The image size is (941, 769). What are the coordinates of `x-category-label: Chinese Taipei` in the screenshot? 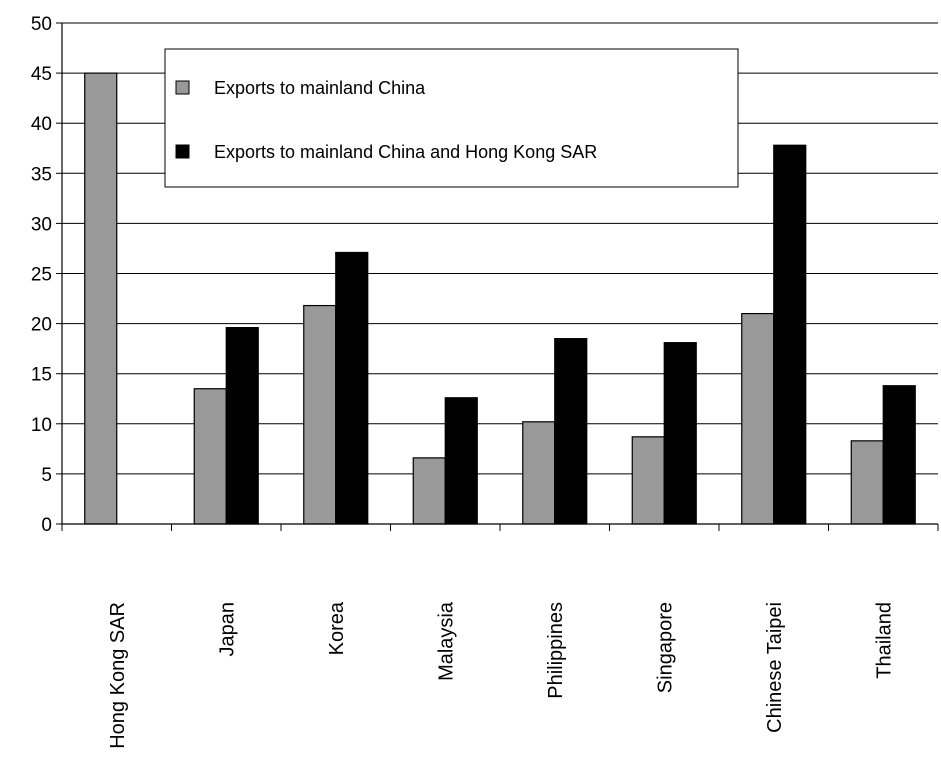 It's located at (775, 667).